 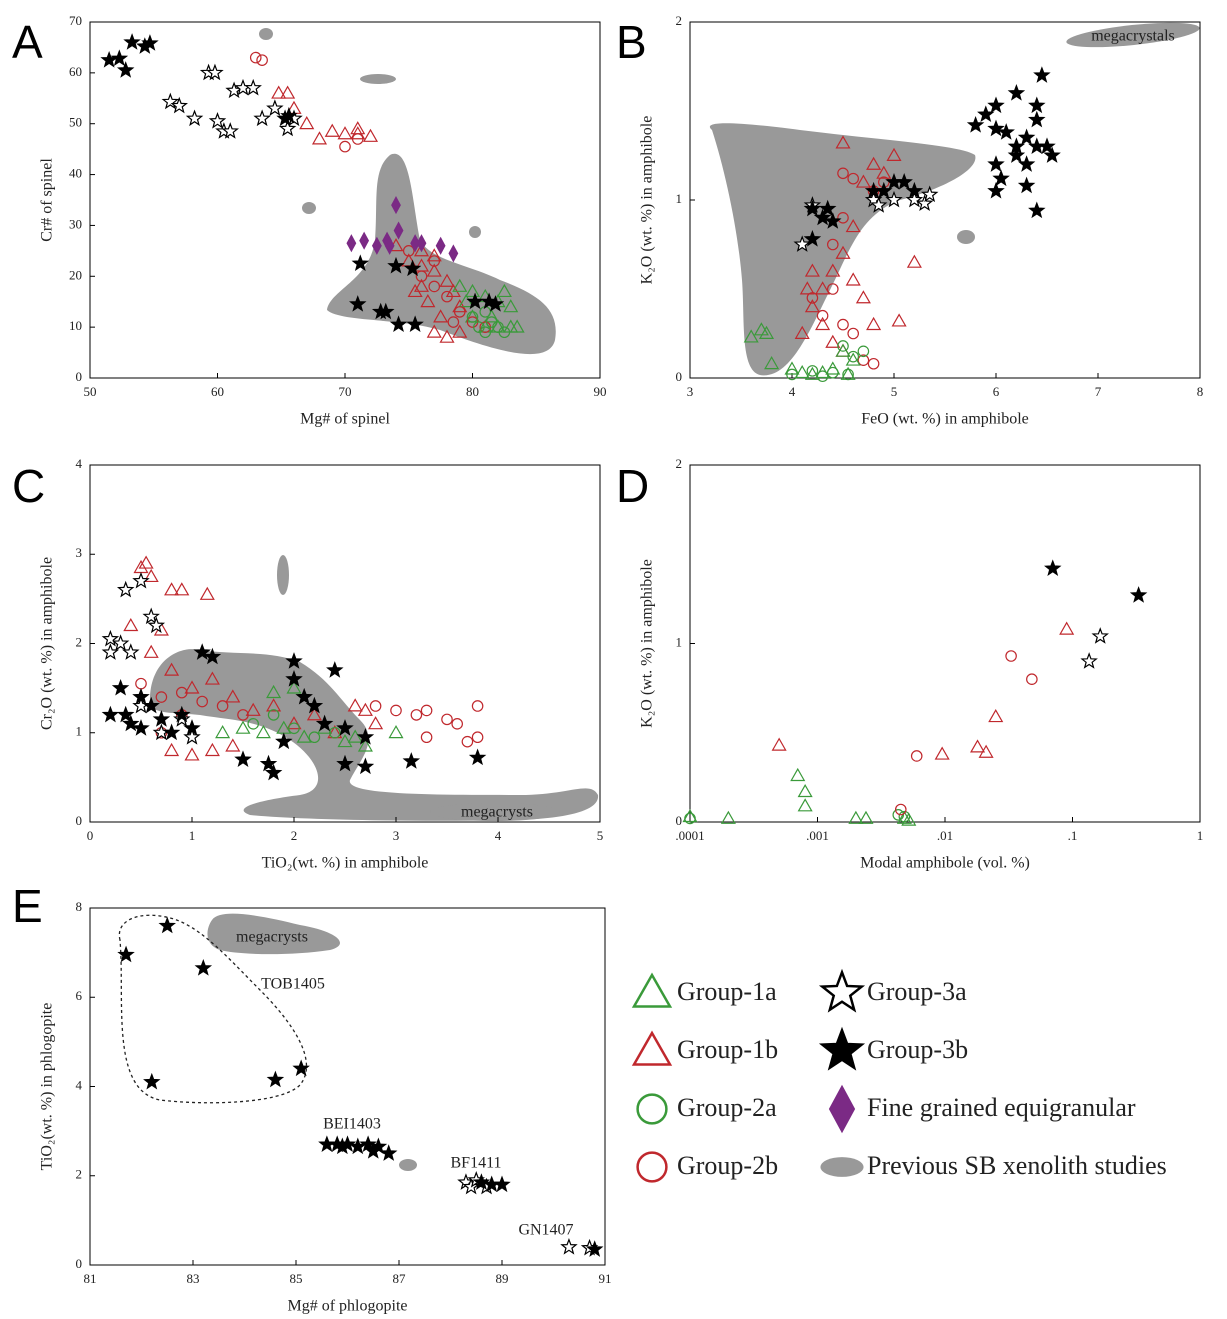 What do you see at coordinates (679, 198) in the screenshot?
I see `y-tick-label: 1` at bounding box center [679, 198].